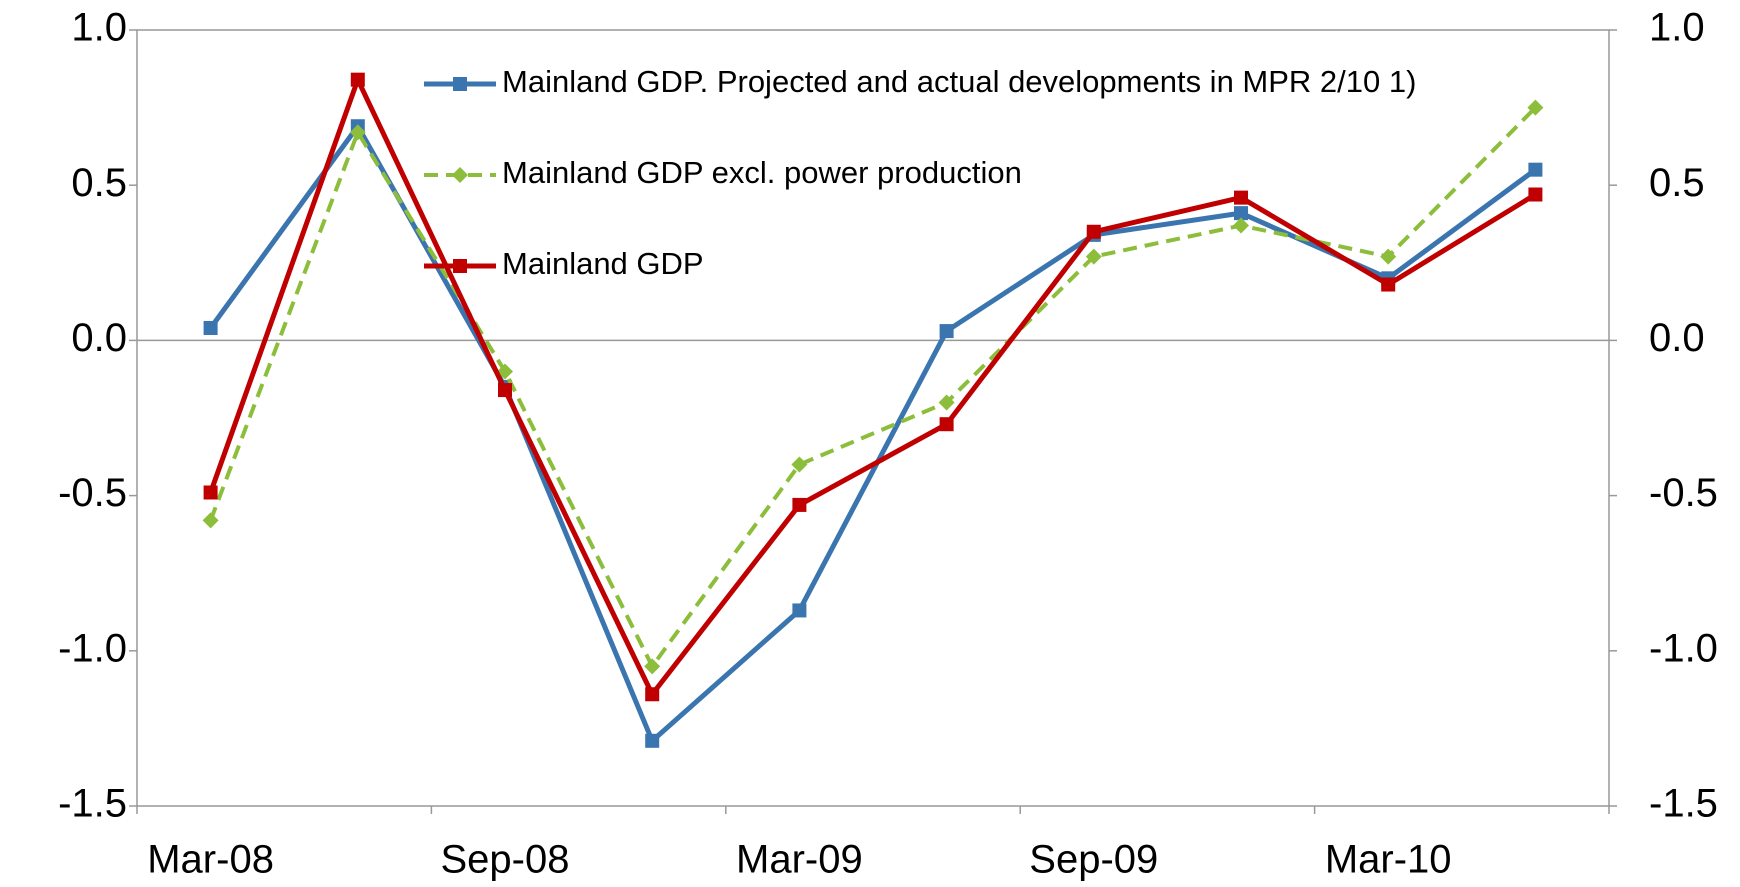 This screenshot has height=887, width=1740. What do you see at coordinates (210, 860) in the screenshot?
I see `x-tick-label: Mar-08` at bounding box center [210, 860].